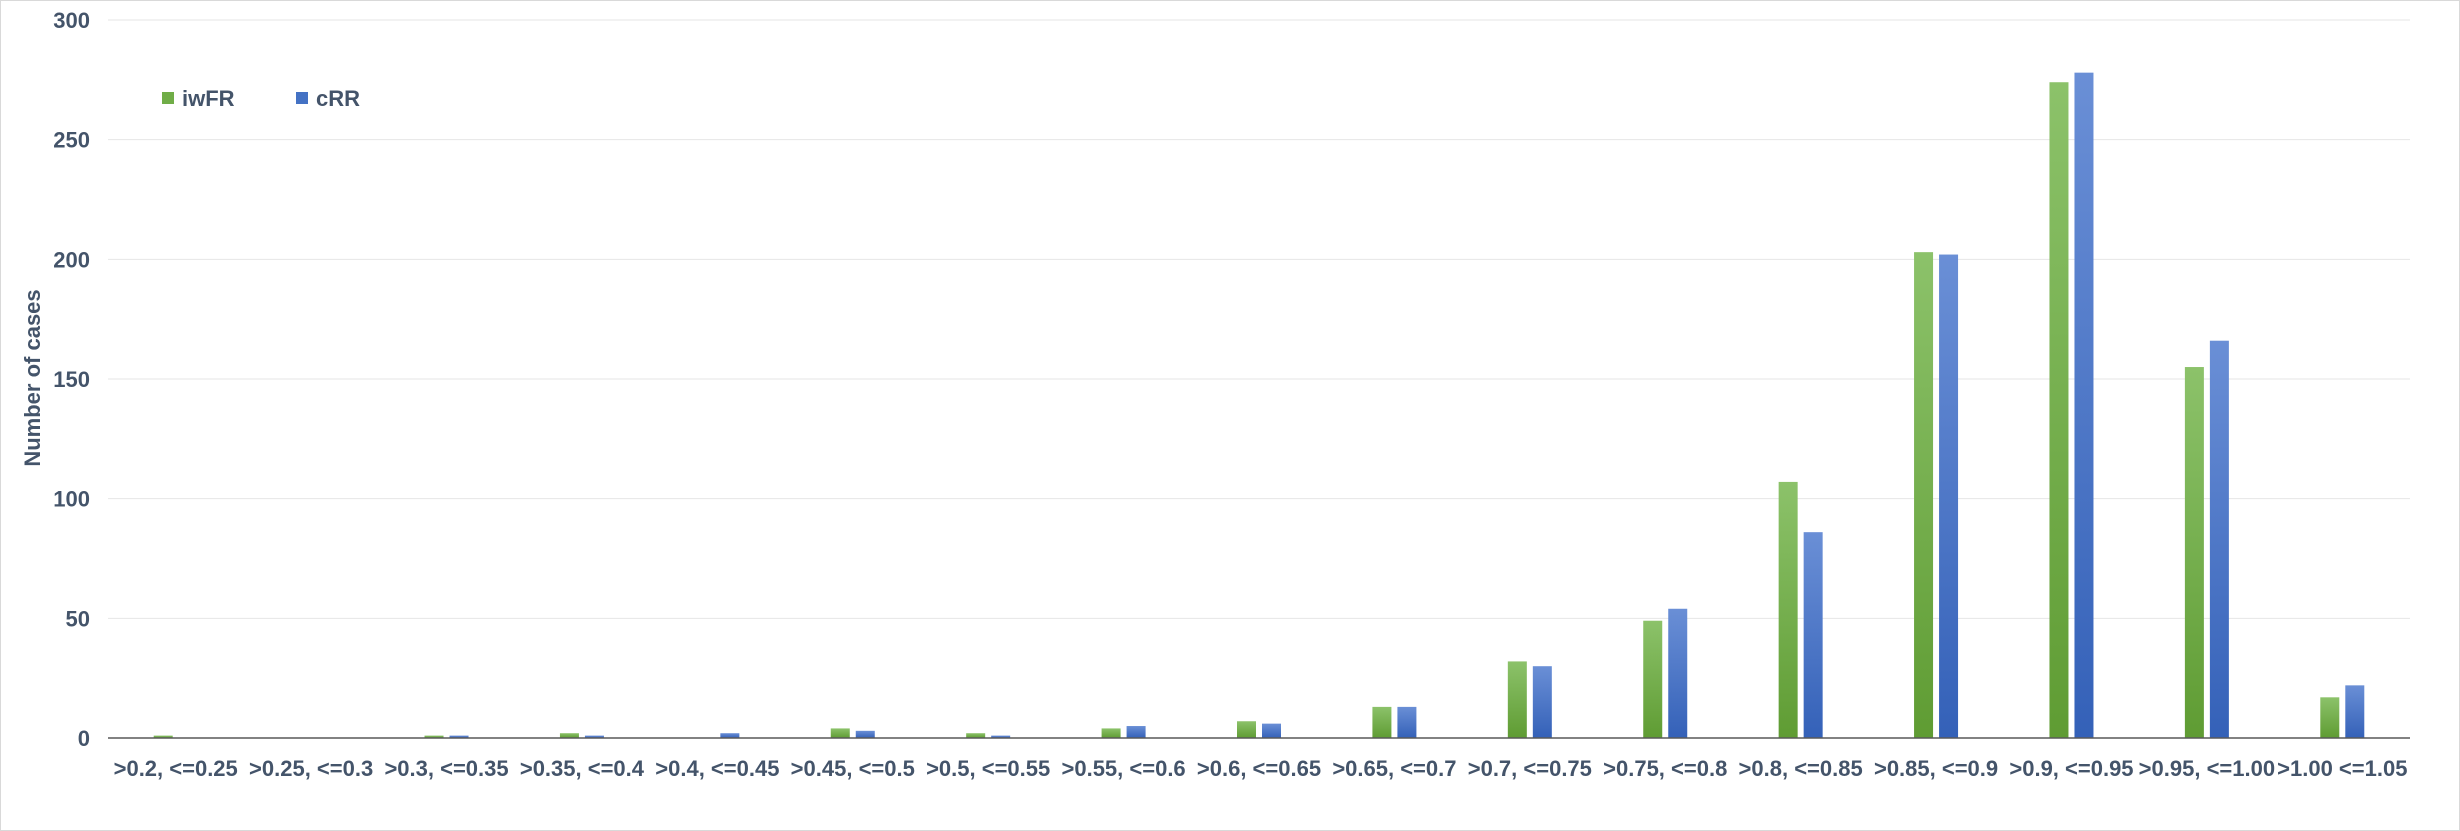 This screenshot has width=2460, height=831. I want to click on x-tick-label: >0.7, <=0.75, so click(1530, 768).